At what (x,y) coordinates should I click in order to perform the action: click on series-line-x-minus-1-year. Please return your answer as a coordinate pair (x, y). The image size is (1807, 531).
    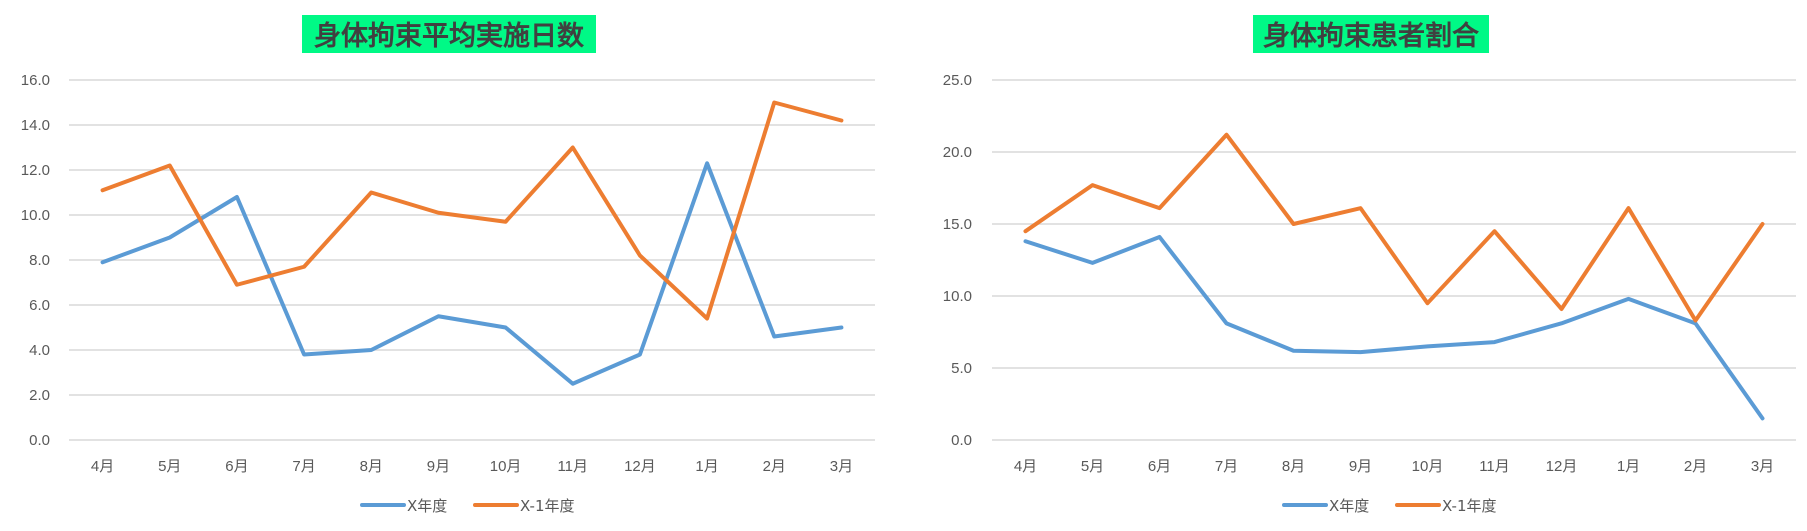
    Looking at the image, I should click on (1394, 227).